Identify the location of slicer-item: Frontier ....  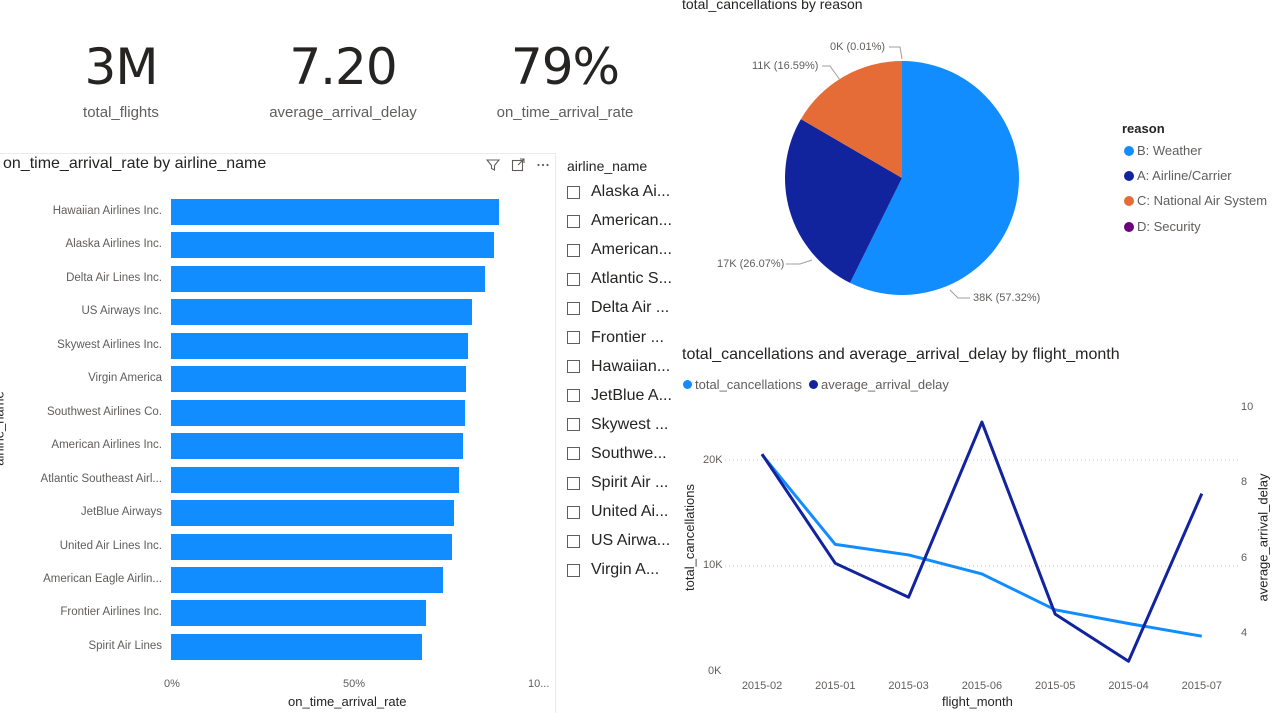
(615, 338).